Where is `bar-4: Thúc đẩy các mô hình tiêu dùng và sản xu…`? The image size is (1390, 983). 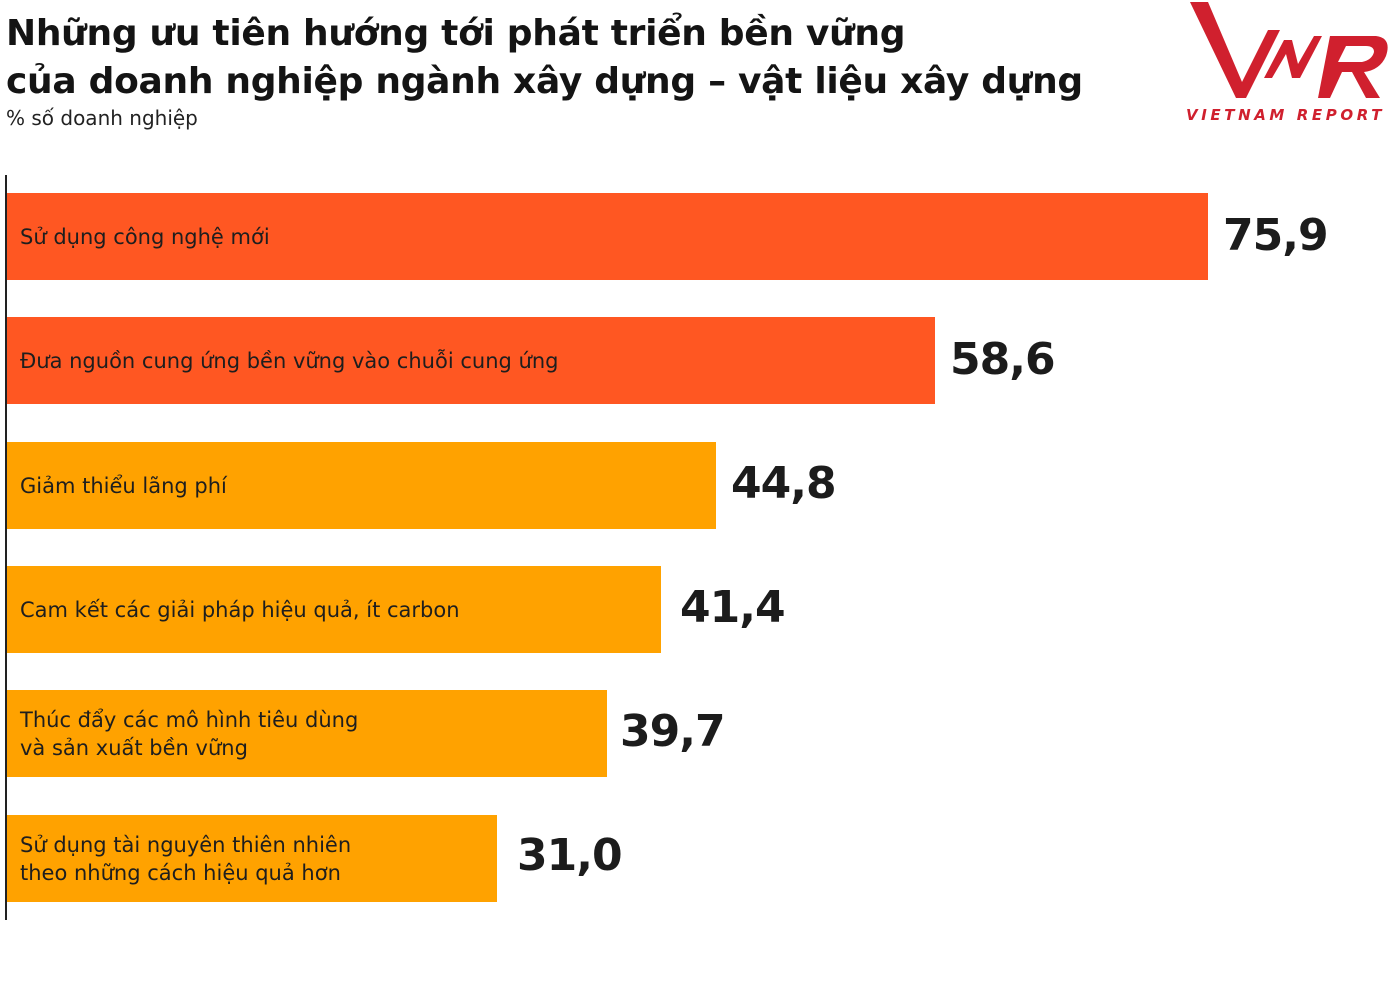 bar-4: Thúc đẩy các mô hình tiêu dùng và sản xu… is located at coordinates (307, 733).